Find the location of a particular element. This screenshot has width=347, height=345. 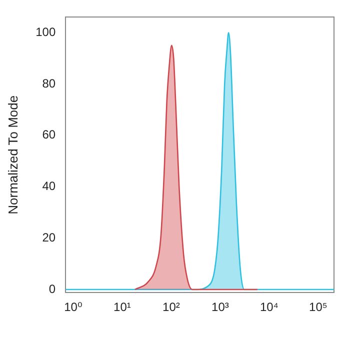

x-tick-label: 10¹ is located at coordinates (122, 307).